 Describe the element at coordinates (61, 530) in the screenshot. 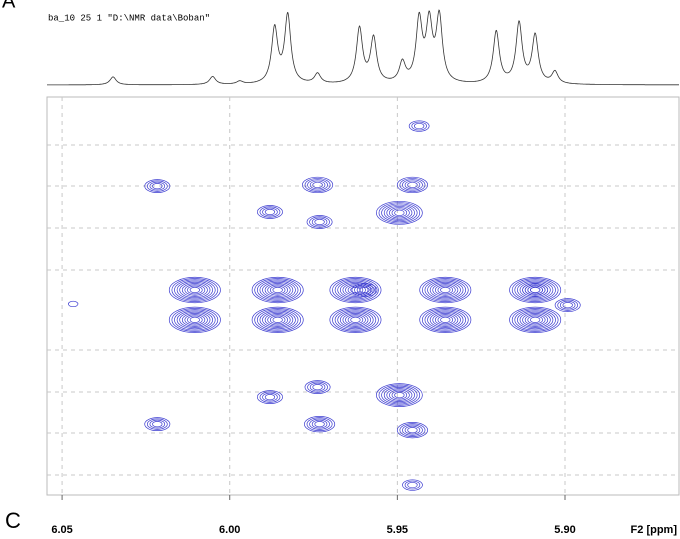

I see `x-tick-label: 6.05` at that location.